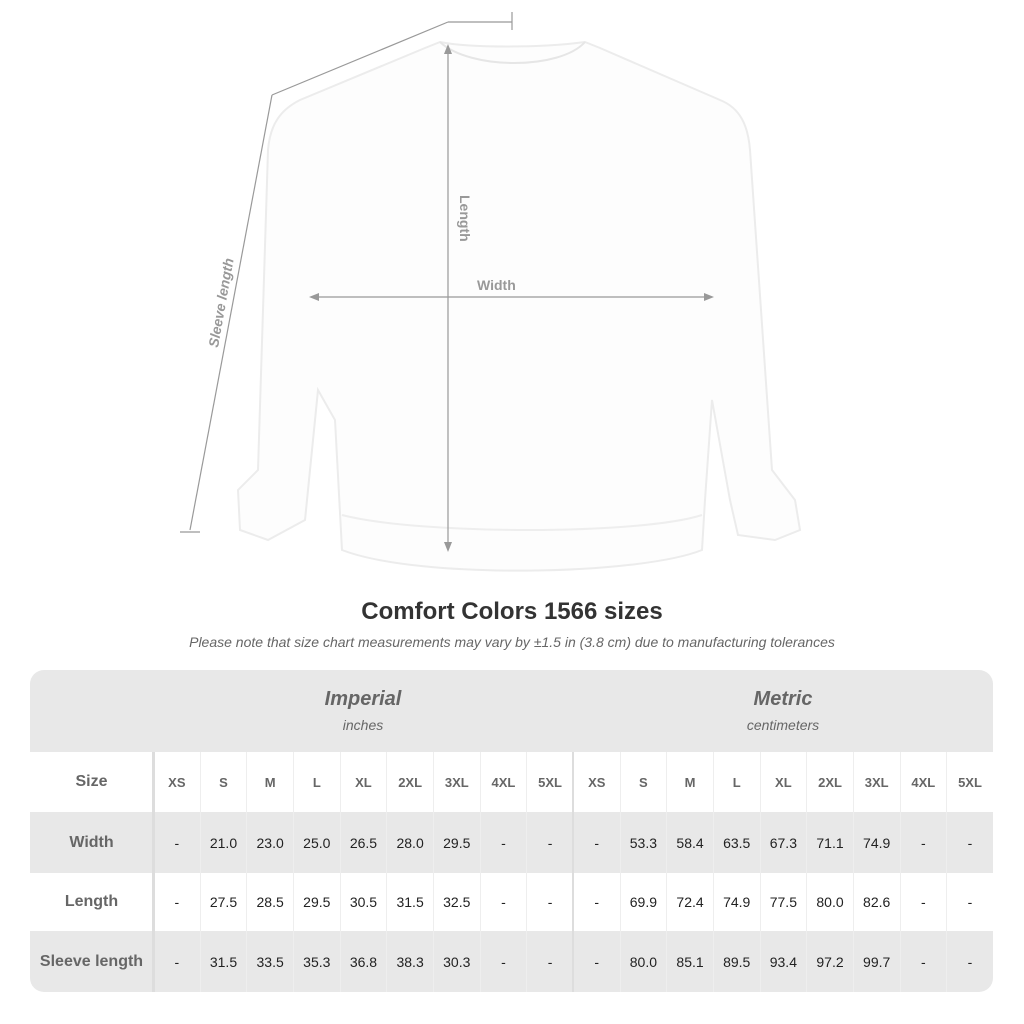 This screenshot has width=1024, height=1024. Describe the element at coordinates (783, 961) in the screenshot. I see `metric-value: 93.4` at that location.